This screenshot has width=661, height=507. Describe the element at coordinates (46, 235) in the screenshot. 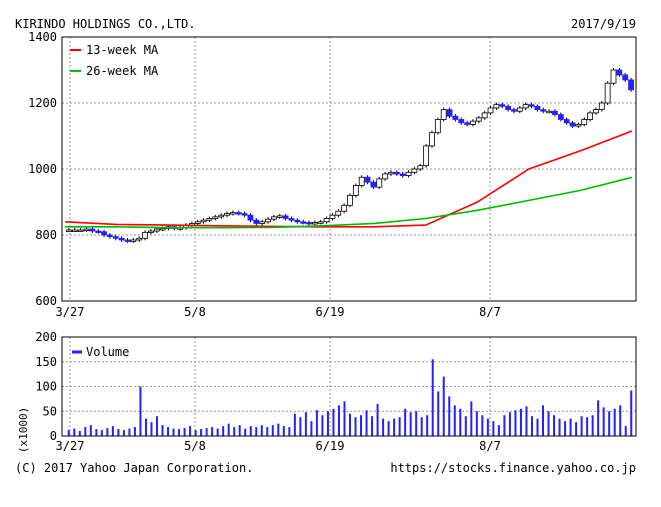

I see `price-y-tick-label: 800` at that location.